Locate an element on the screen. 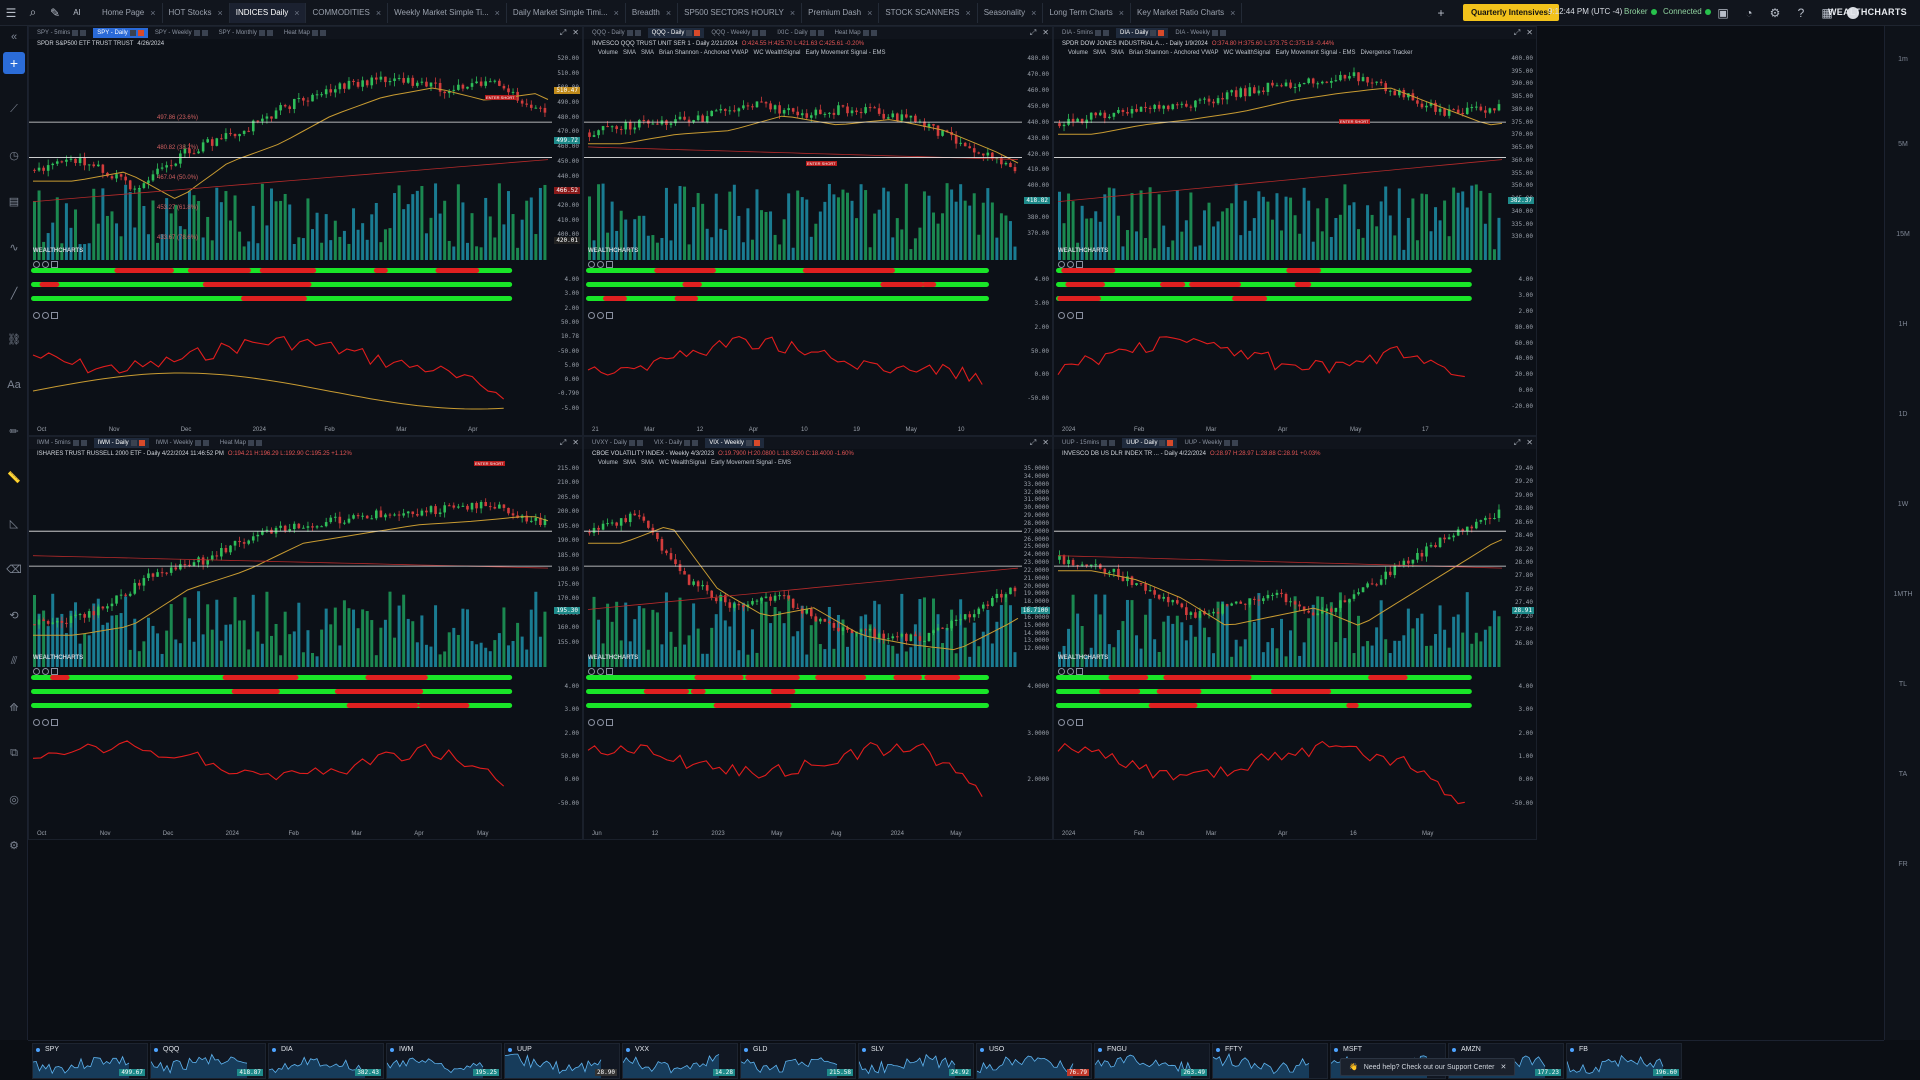 Image resolution: width=1920 pixels, height=1080 pixels. timeframe-tl: TL is located at coordinates (1903, 684).